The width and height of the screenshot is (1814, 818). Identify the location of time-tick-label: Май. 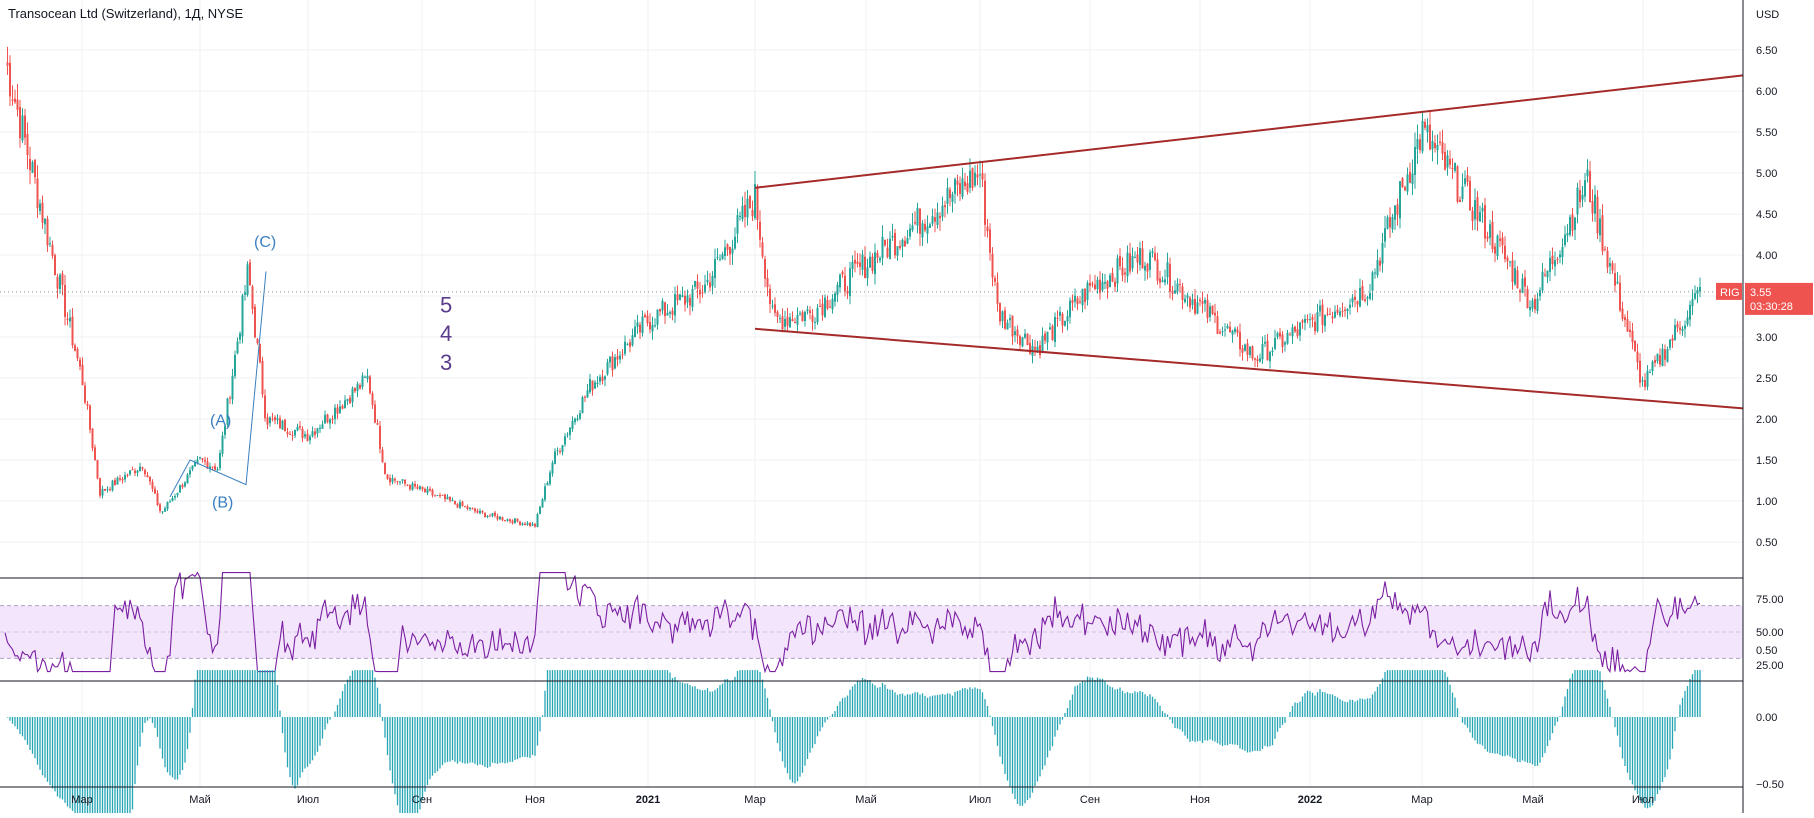
(1533, 800).